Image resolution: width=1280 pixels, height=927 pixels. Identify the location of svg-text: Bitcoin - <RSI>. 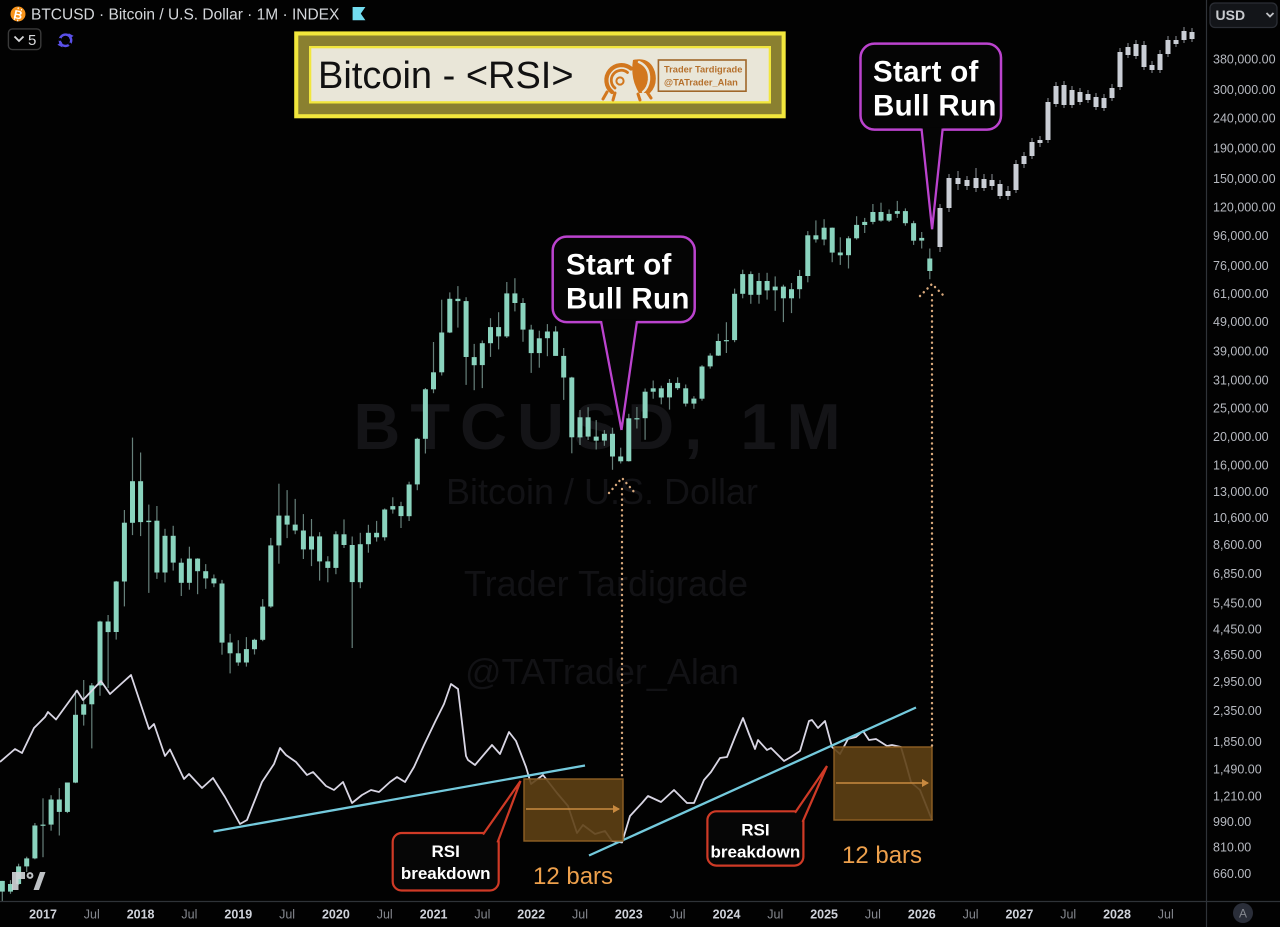
(446, 76).